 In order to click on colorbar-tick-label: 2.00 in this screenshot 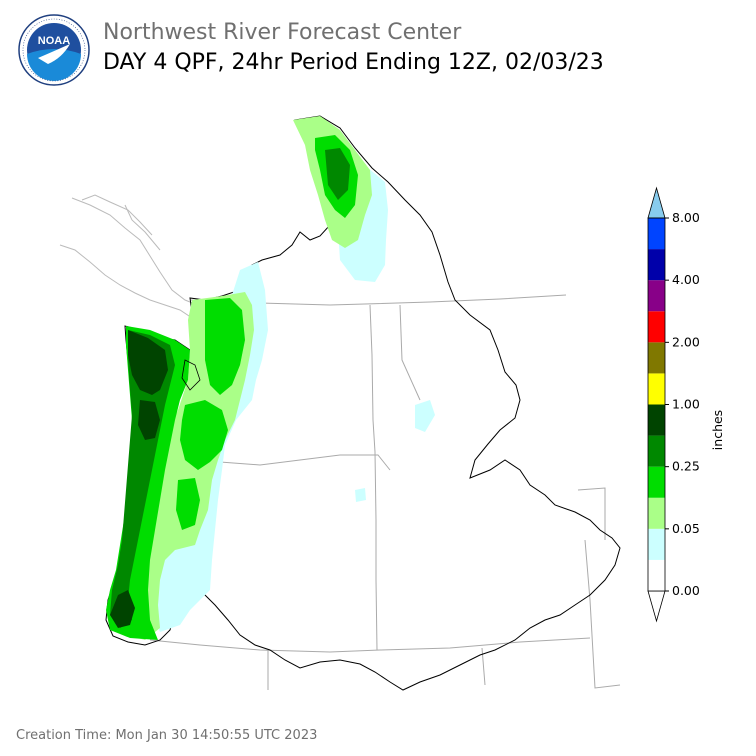, I will do `click(686, 341)`.